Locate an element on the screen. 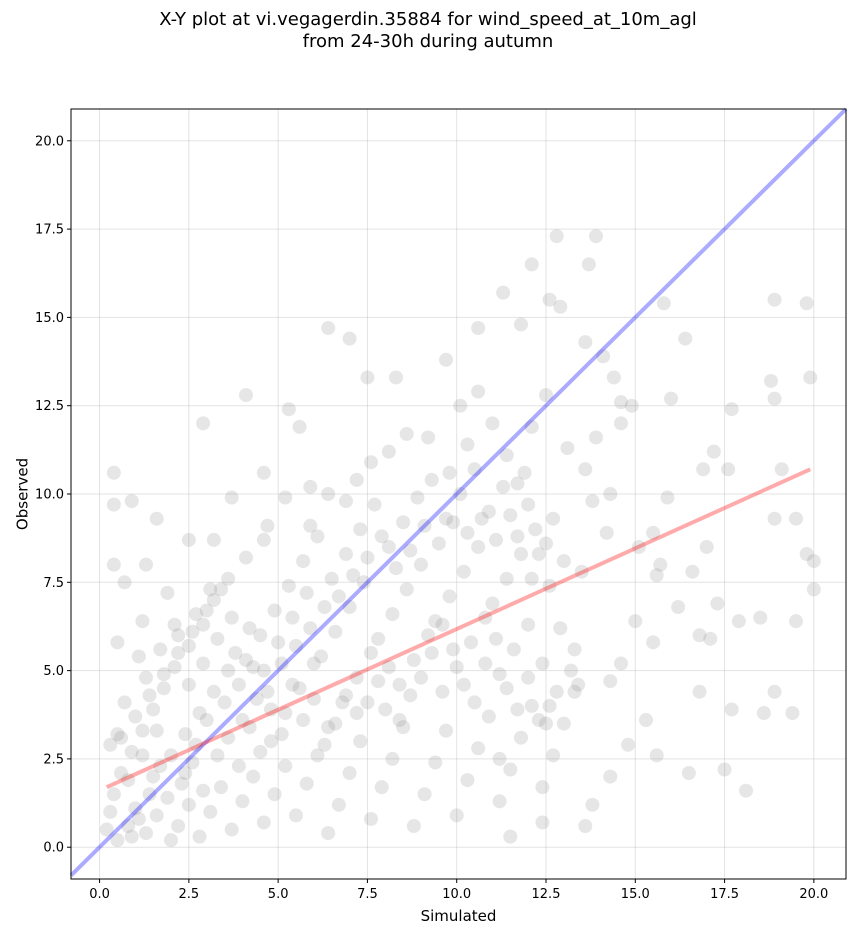 The image size is (856, 934). x-tick-label: 12.5 is located at coordinates (546, 894).